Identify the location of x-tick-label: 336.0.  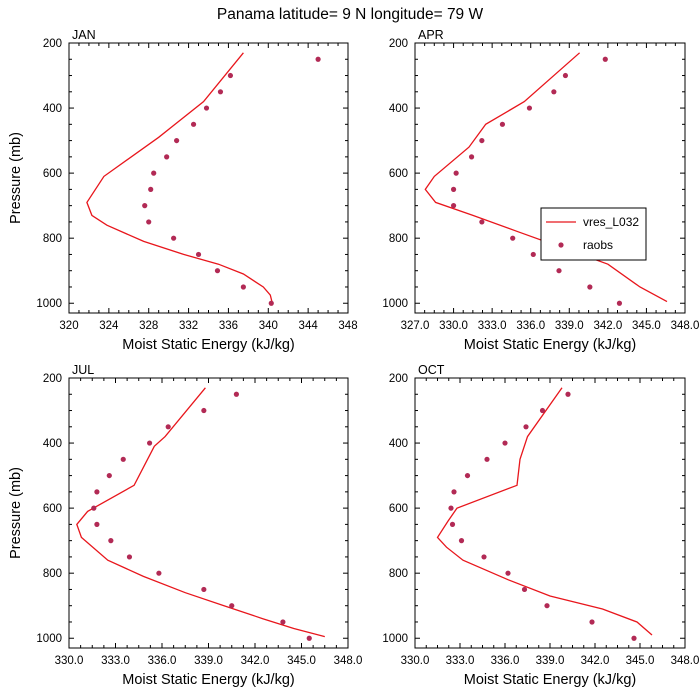
(162, 661).